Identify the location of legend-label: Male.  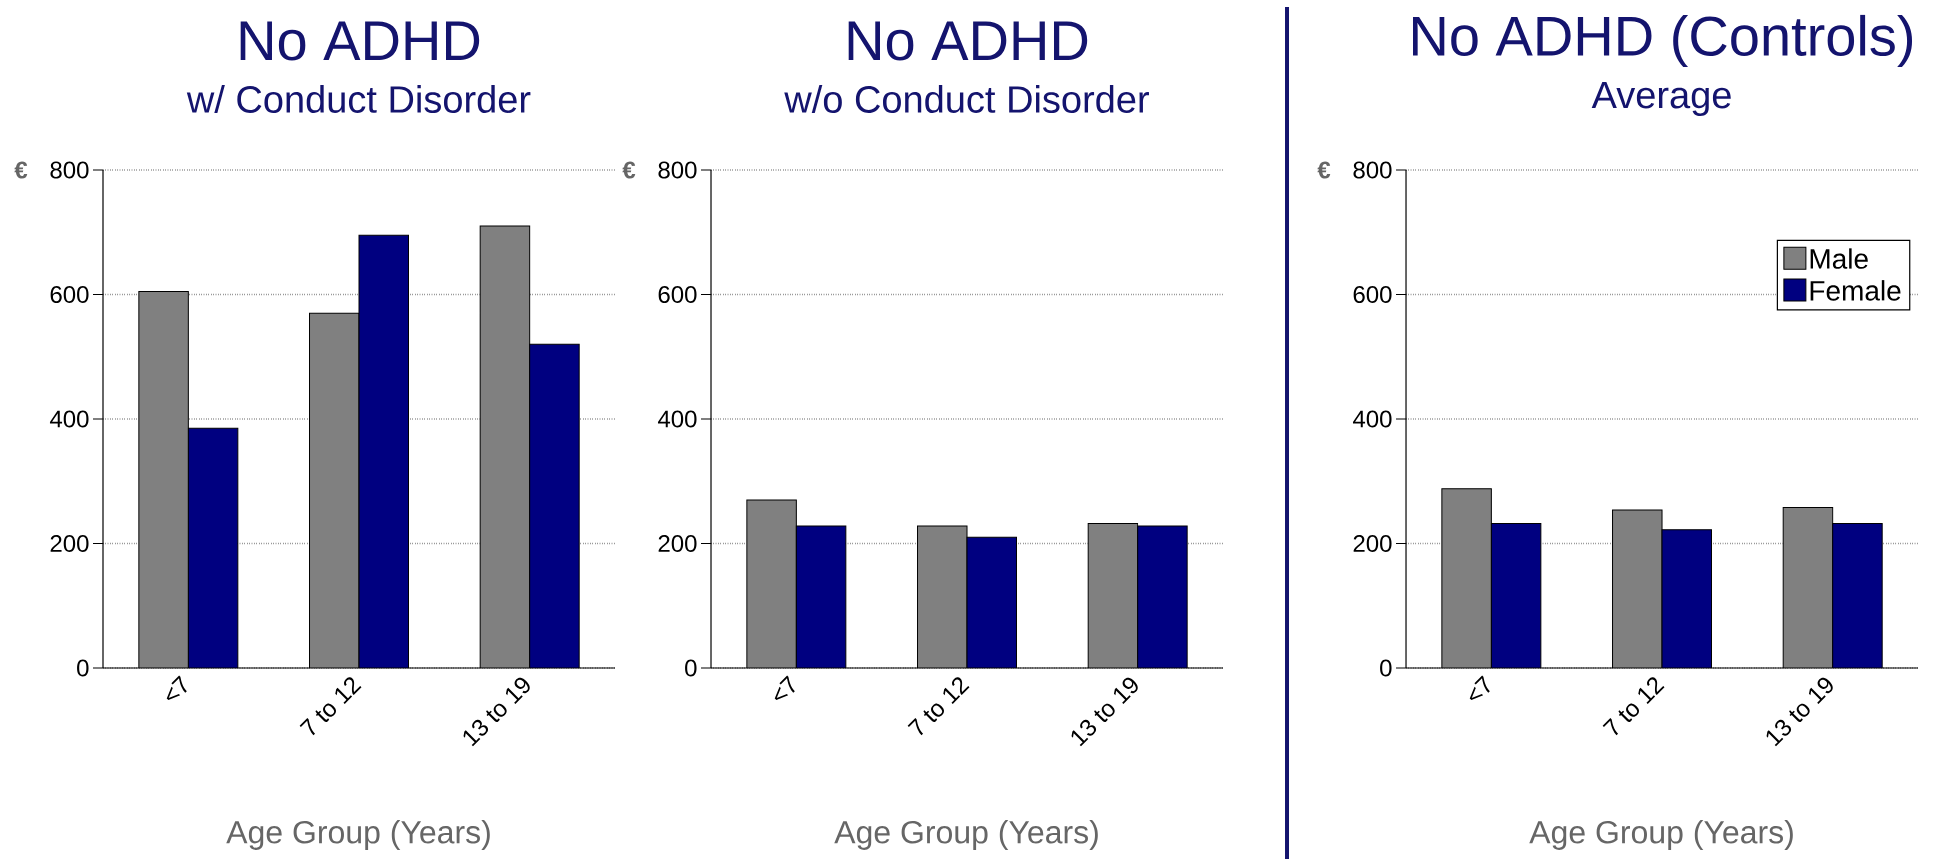
(1839, 258).